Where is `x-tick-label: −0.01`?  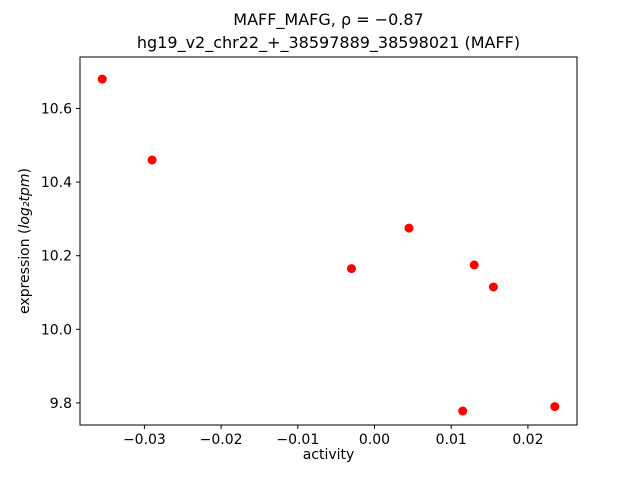
x-tick-label: −0.01 is located at coordinates (297, 440).